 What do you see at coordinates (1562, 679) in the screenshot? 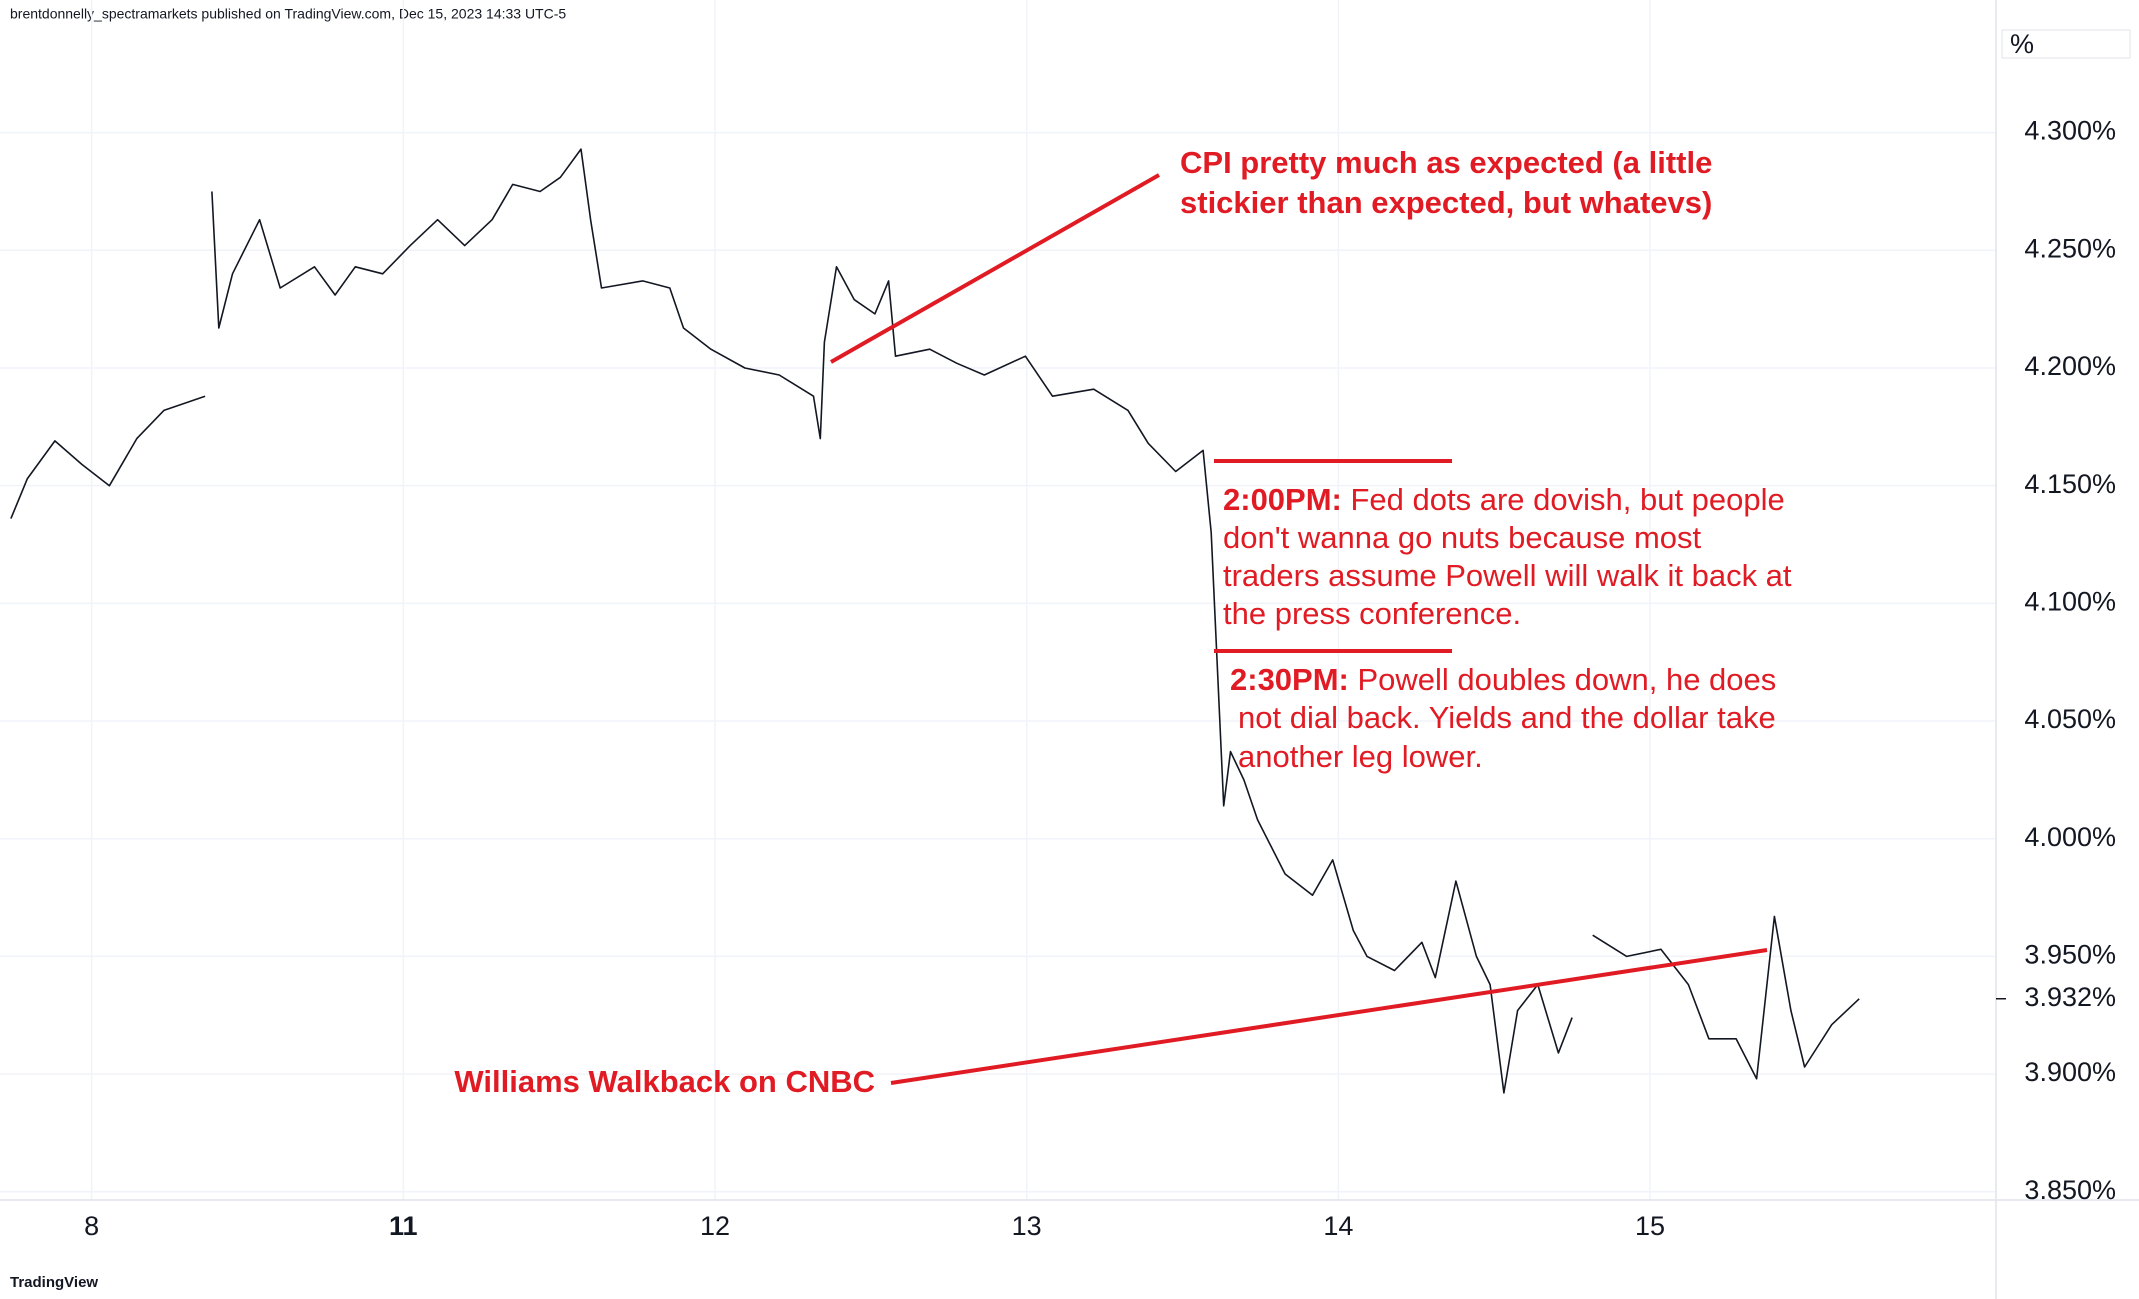
I see `text: Powell doubles down, he does` at bounding box center [1562, 679].